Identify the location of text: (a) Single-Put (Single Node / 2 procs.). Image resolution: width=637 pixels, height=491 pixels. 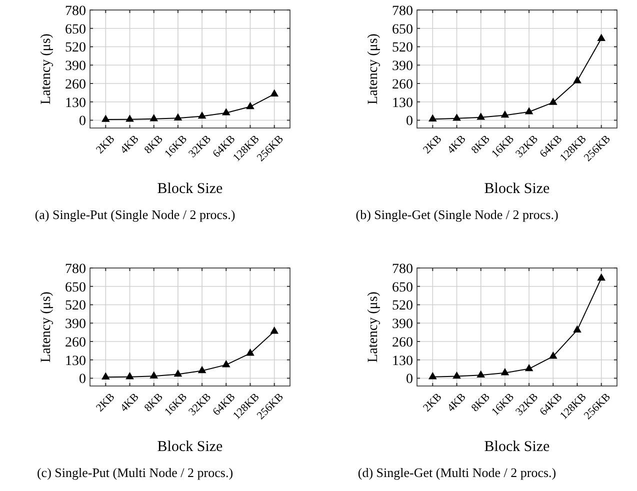
(135, 214).